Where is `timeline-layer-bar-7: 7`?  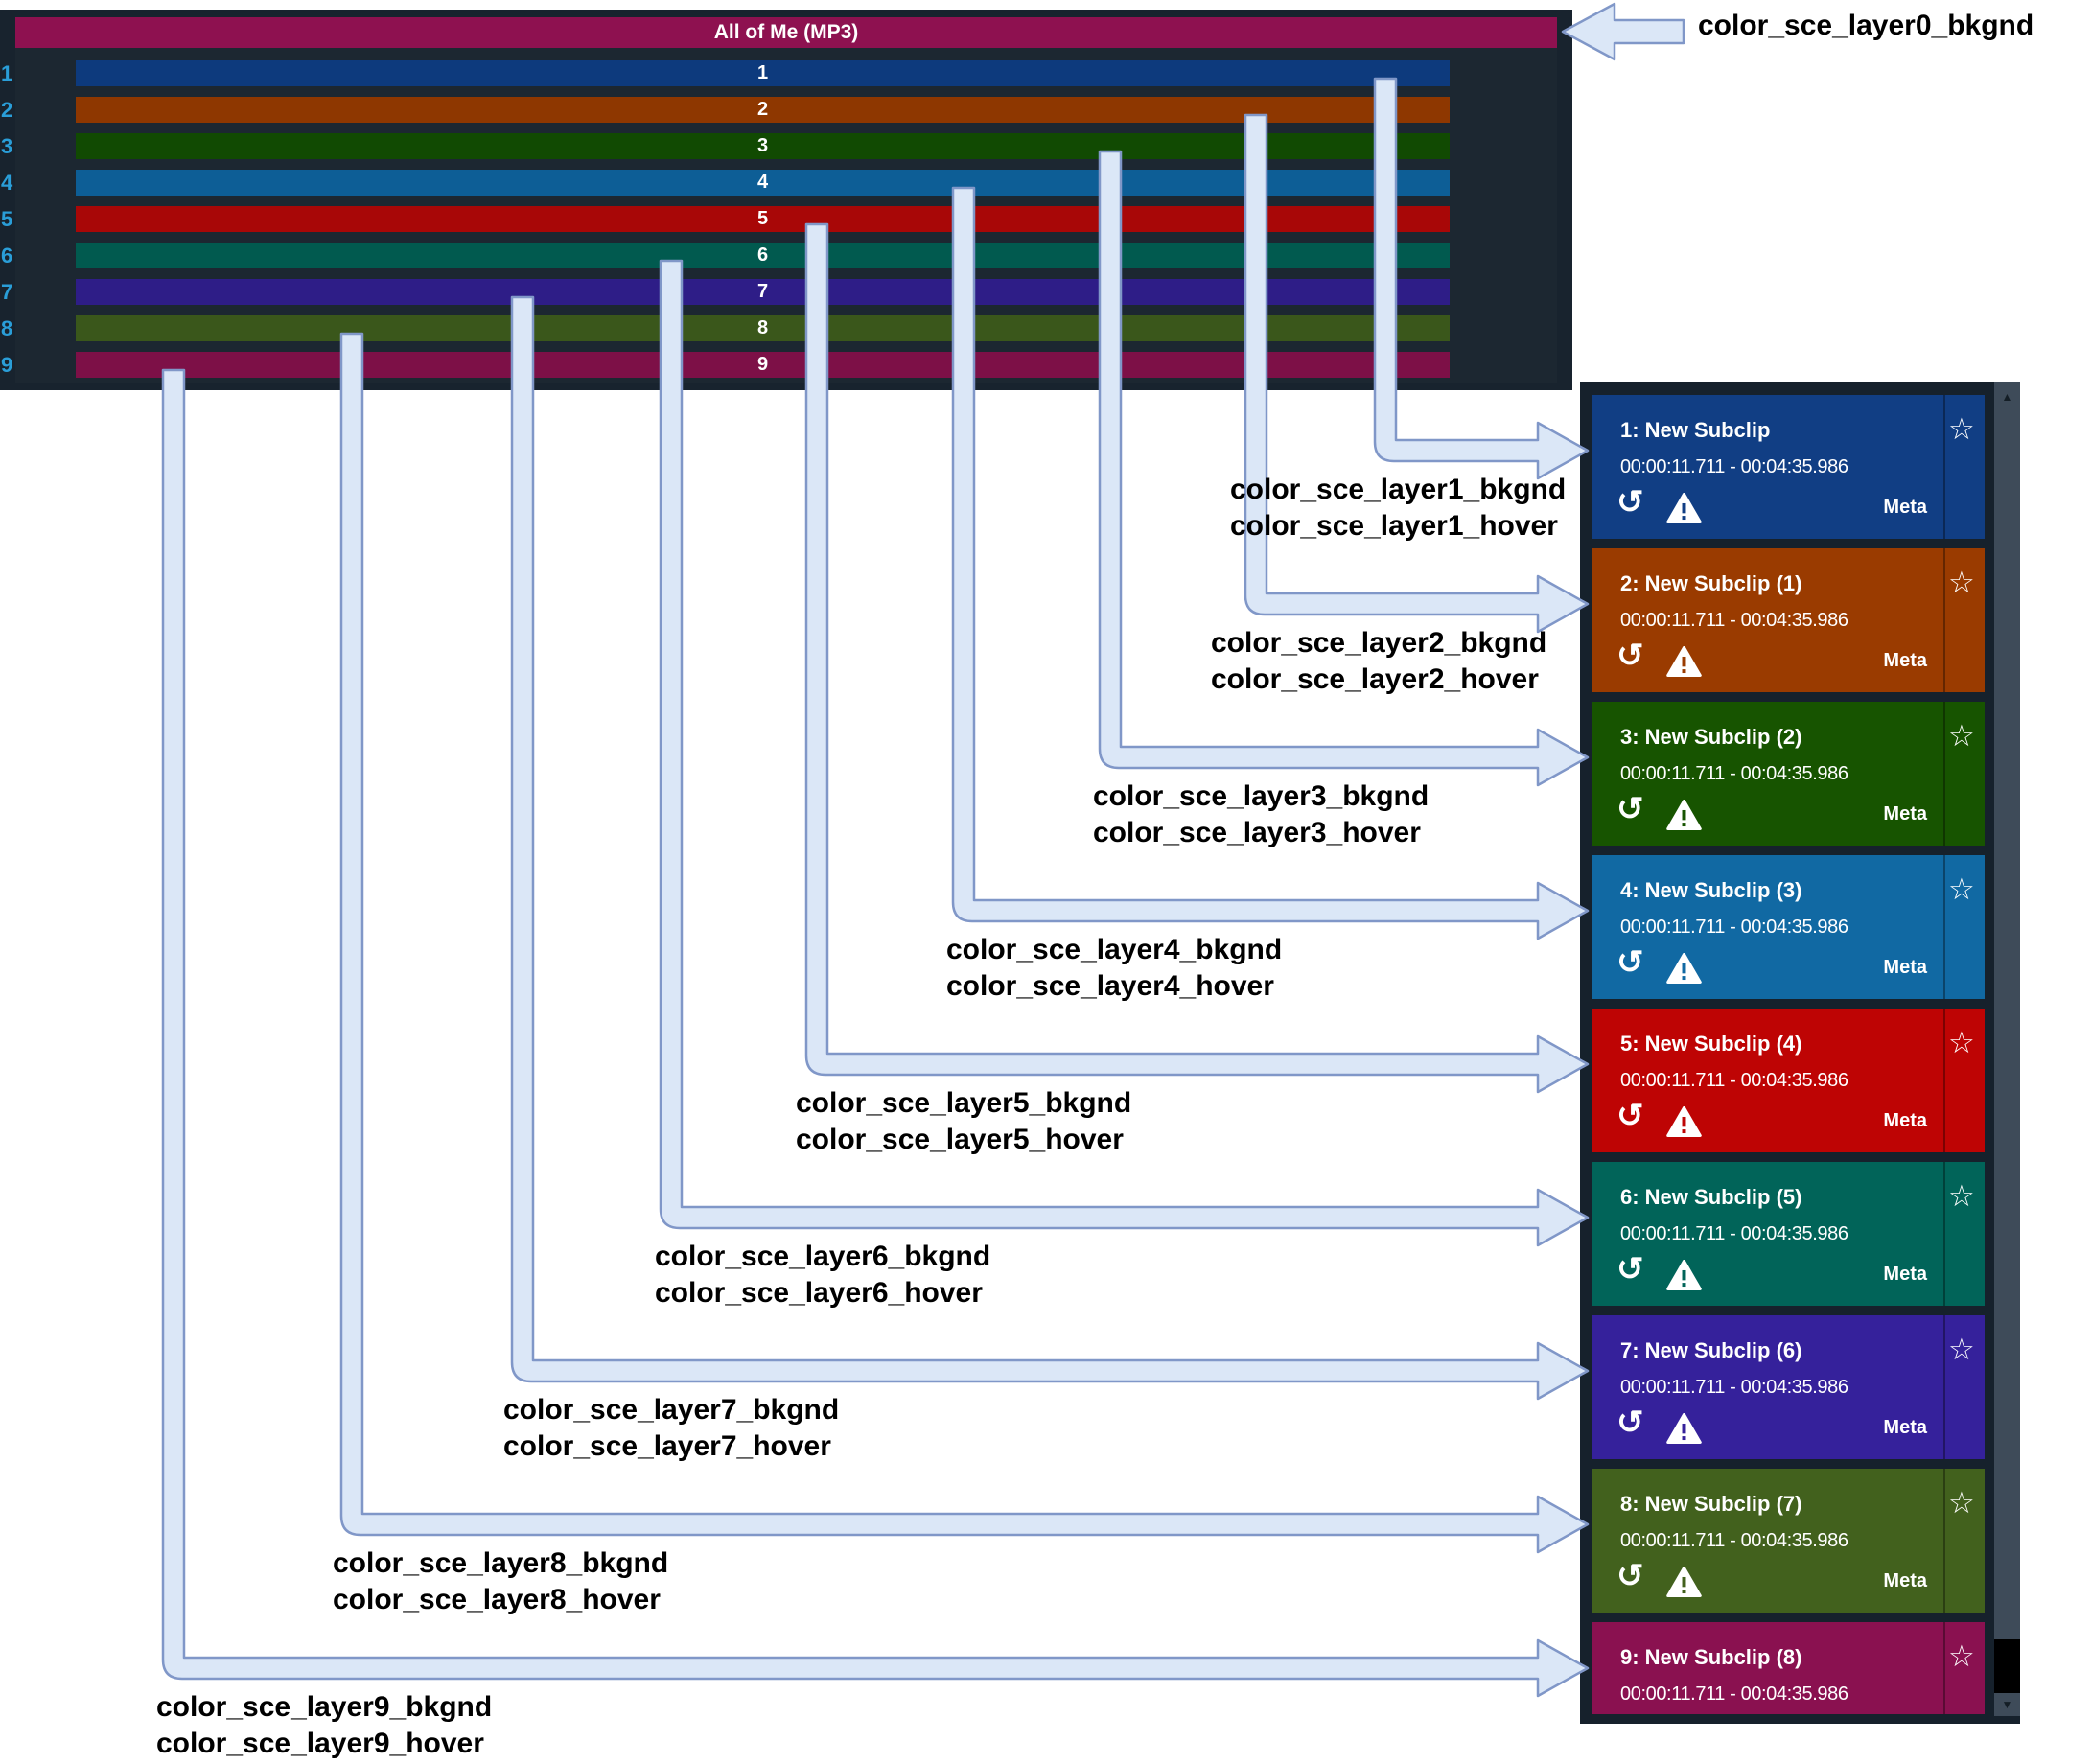
timeline-layer-bar-7: 7 is located at coordinates (763, 292).